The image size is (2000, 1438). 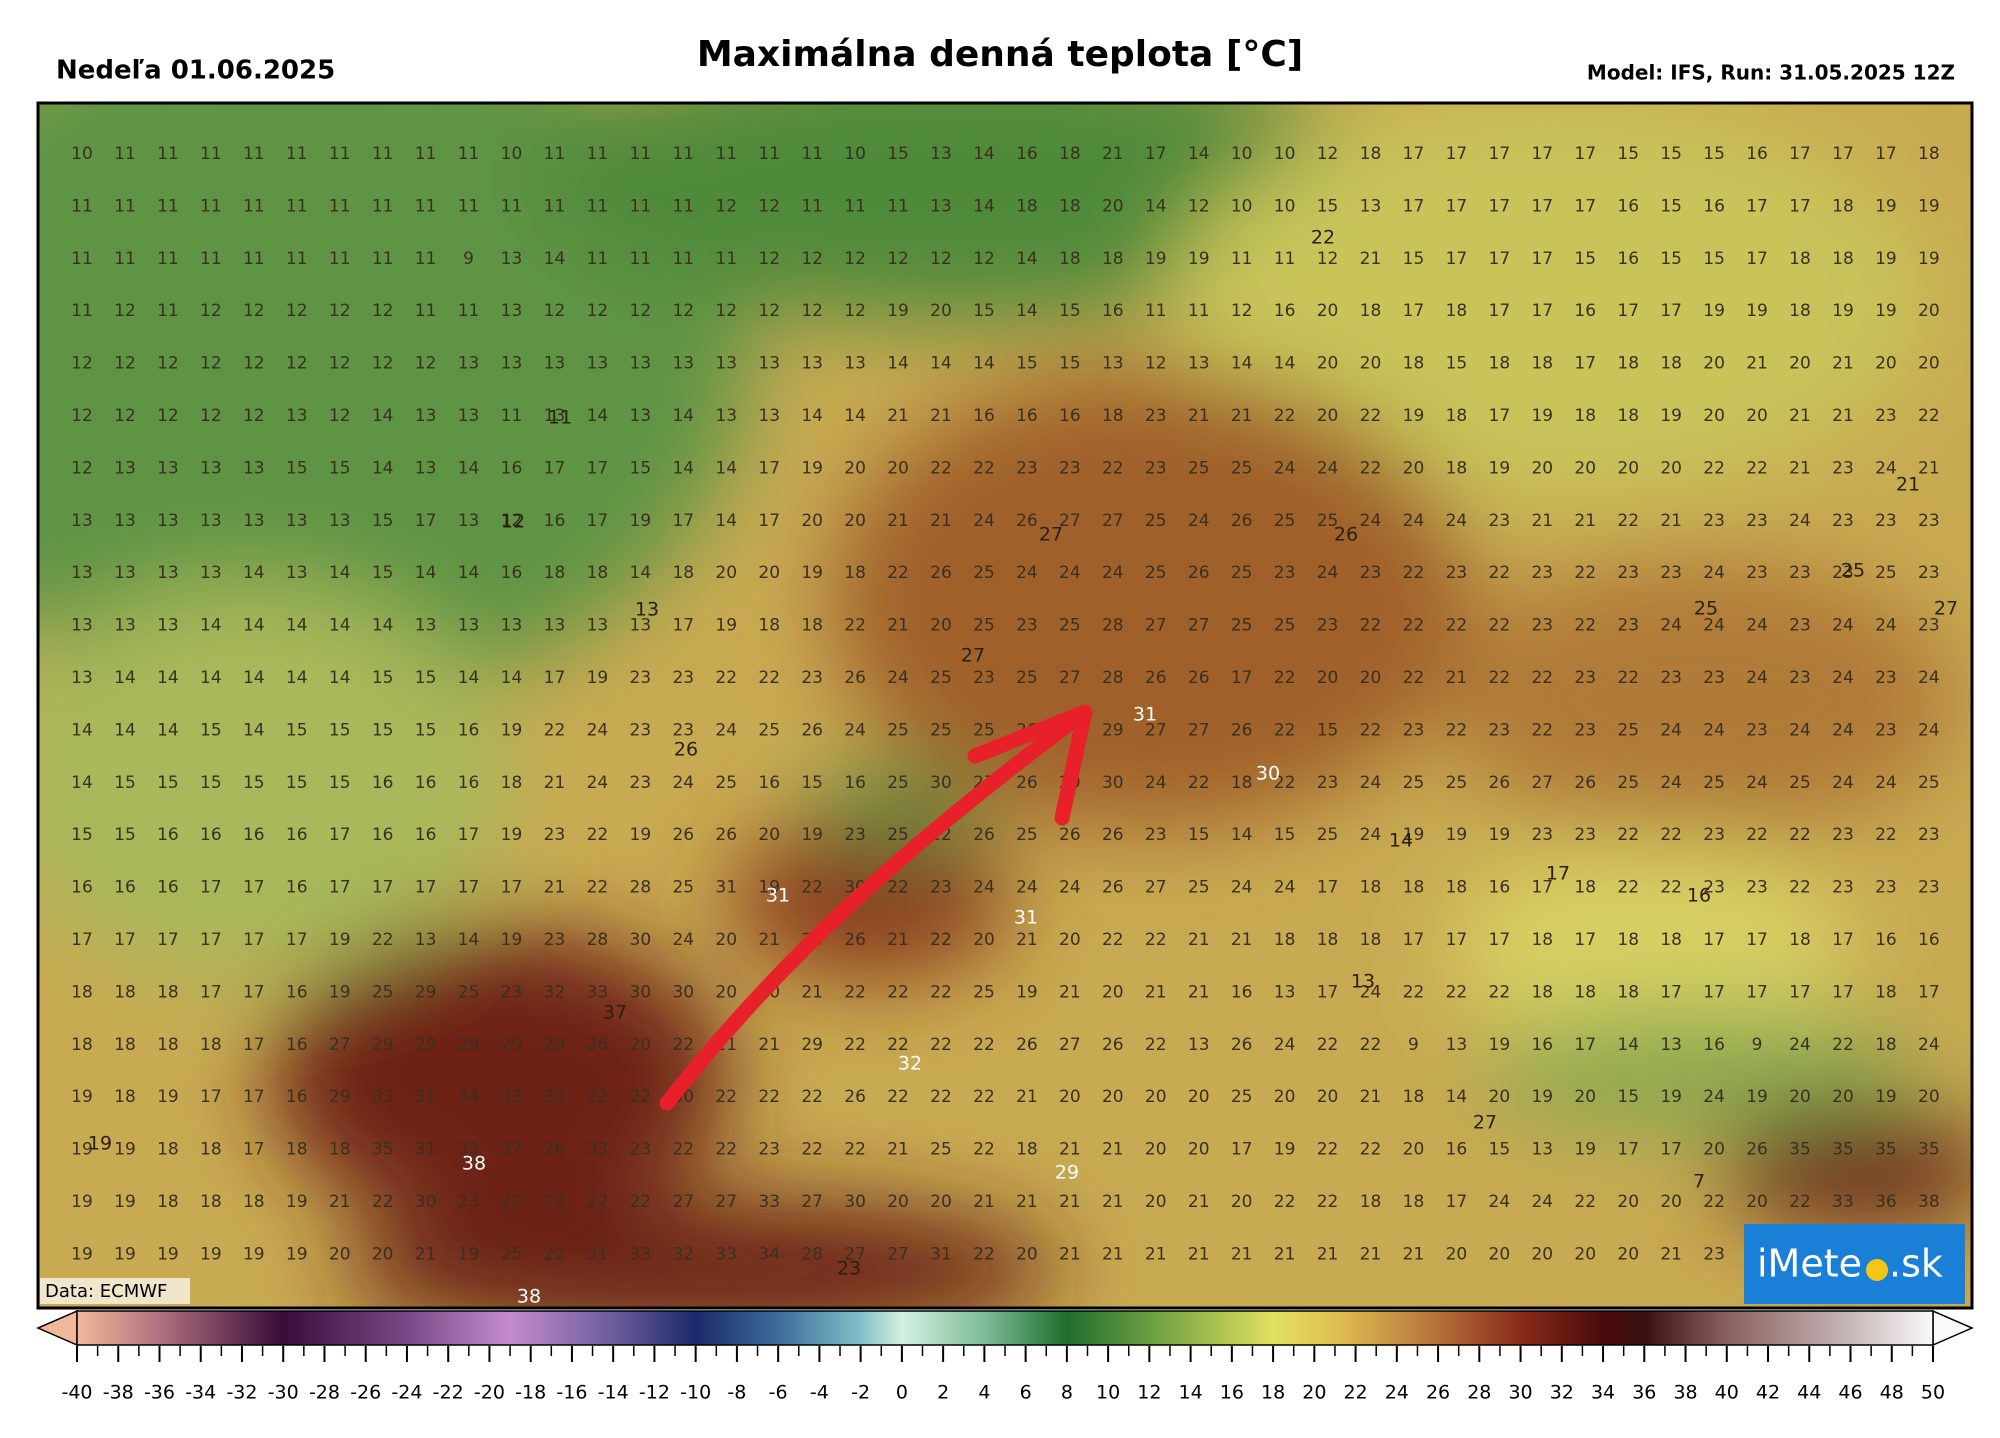 What do you see at coordinates (1268, 774) in the screenshot?
I see `extreme-value: 30` at bounding box center [1268, 774].